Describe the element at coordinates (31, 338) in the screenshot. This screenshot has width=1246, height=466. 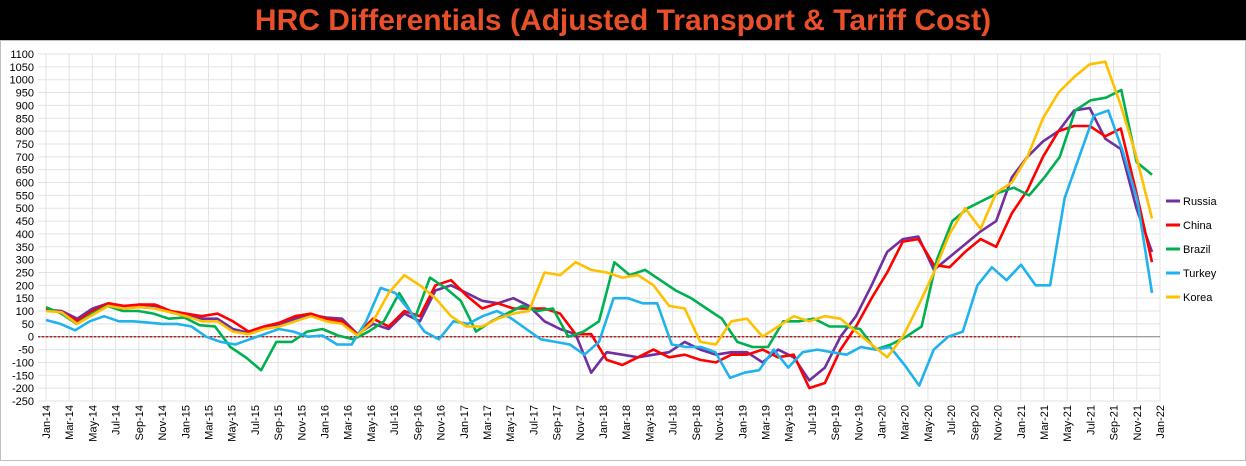
I see `y-tick-label: 0` at that location.